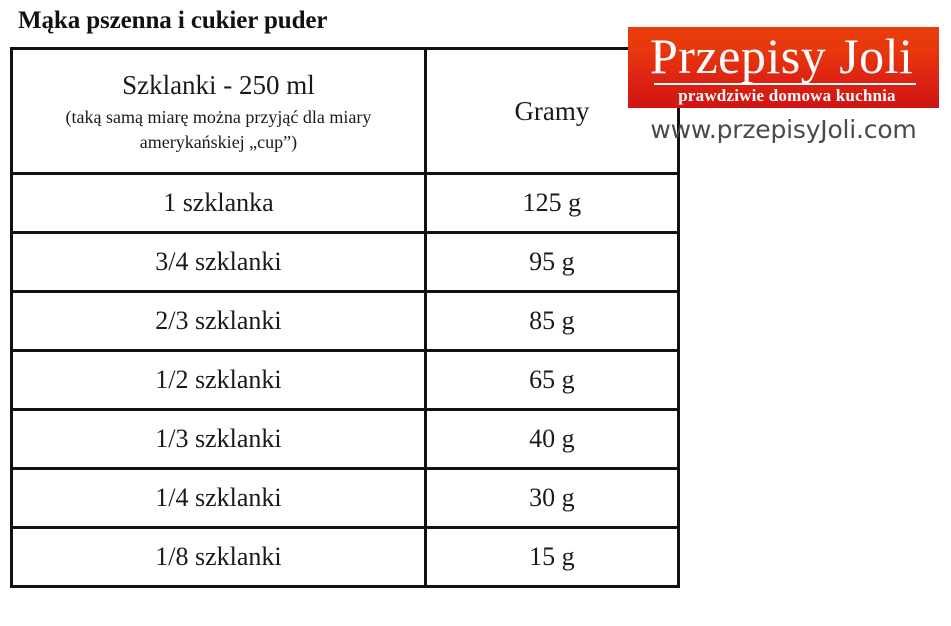  I want to click on table-row: 3/4 szklanki 95 g, so click(345, 262).